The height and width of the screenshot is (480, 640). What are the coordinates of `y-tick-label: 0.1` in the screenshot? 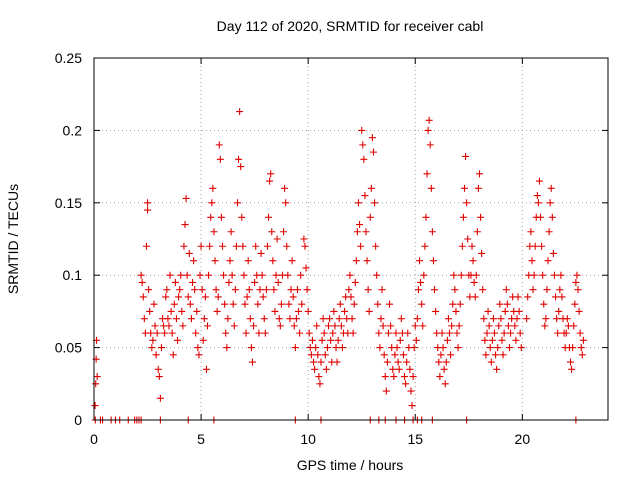 It's located at (73, 275).